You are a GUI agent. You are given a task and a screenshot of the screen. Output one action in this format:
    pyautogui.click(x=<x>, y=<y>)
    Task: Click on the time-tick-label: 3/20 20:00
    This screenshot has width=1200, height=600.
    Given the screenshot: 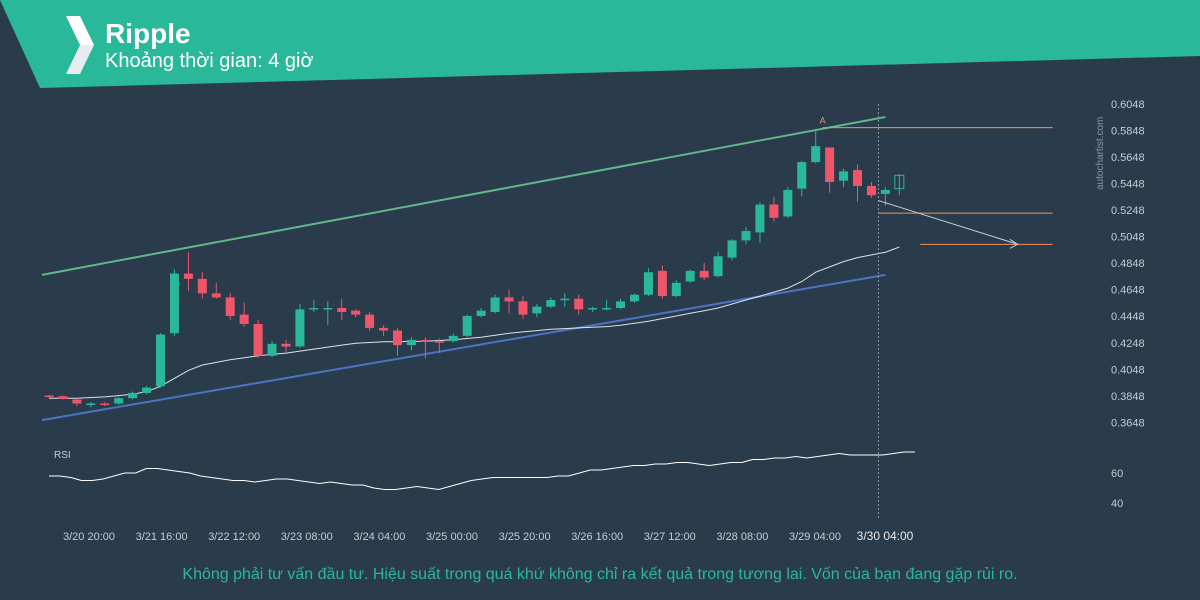 What is the action you would take?
    pyautogui.click(x=89, y=537)
    